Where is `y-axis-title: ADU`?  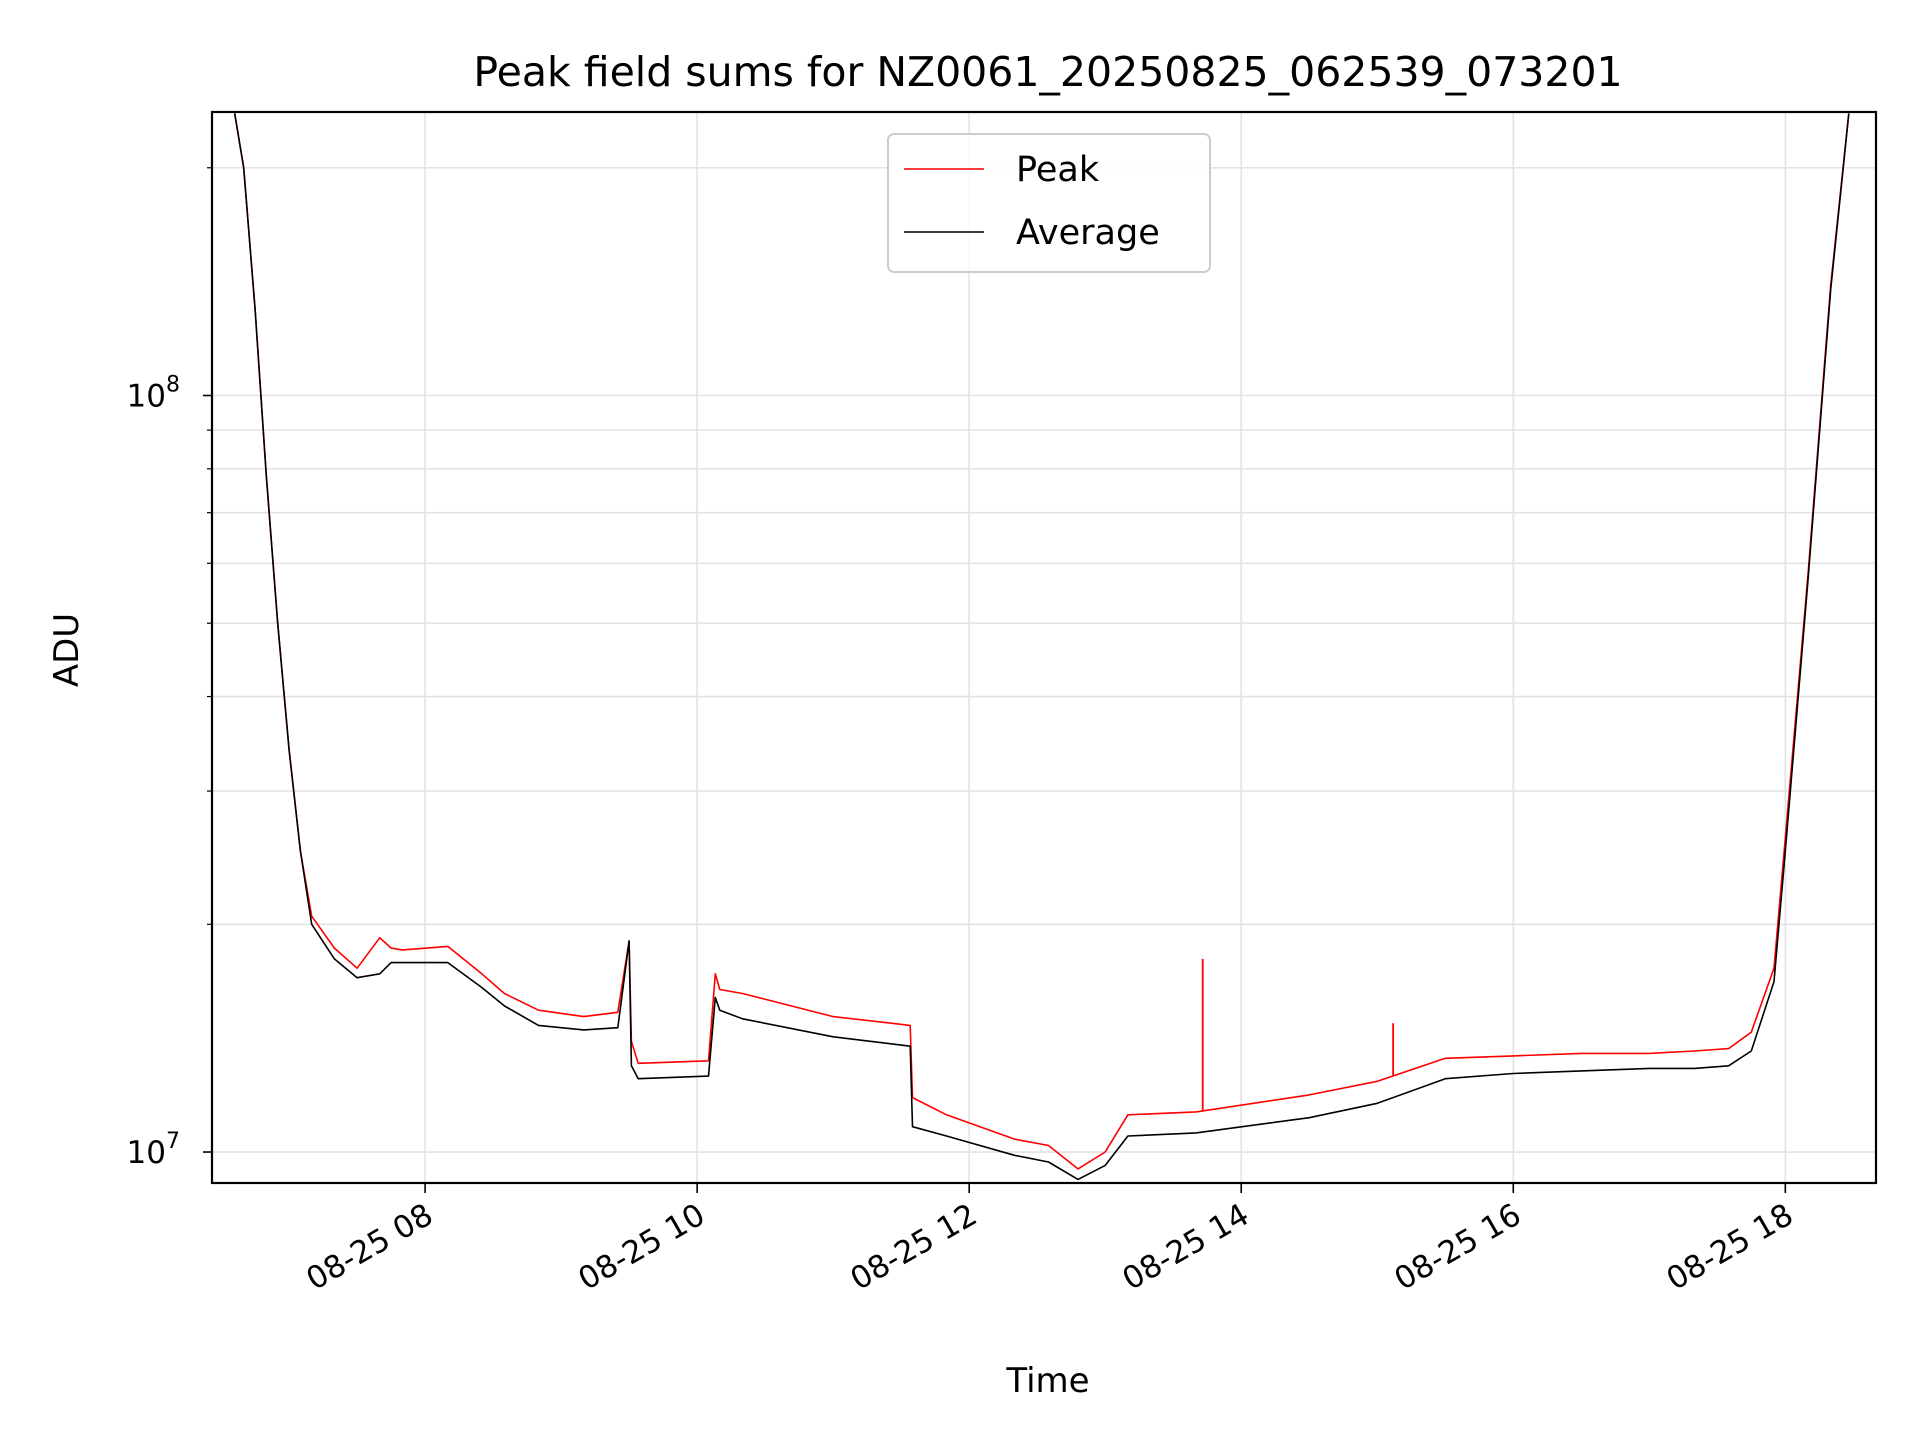
y-axis-title: ADU is located at coordinates (67, 650).